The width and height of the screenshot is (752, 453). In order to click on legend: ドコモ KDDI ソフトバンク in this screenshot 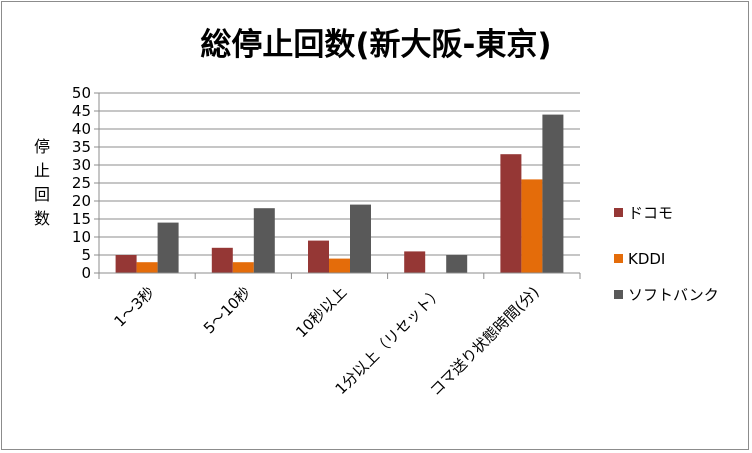, I will do `click(666, 254)`.